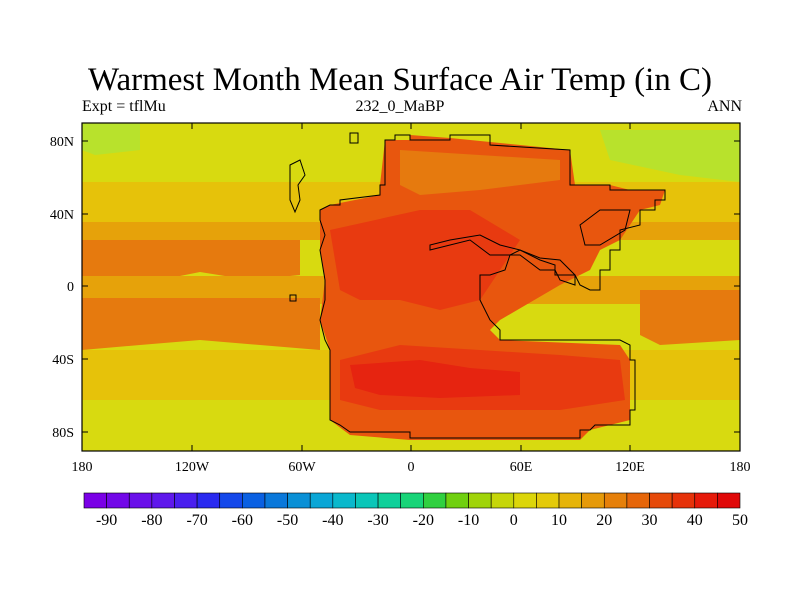 This screenshot has width=800, height=600. Describe the element at coordinates (62, 215) in the screenshot. I see `y-tick-label: 40N` at that location.